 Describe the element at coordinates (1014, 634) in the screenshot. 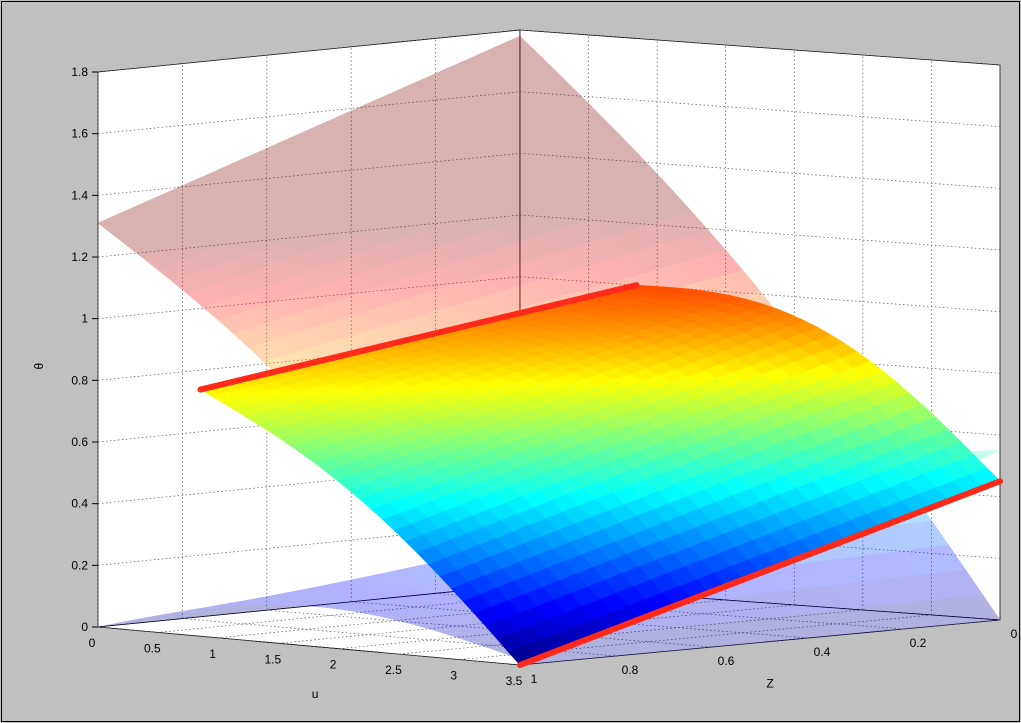

I see `z-tick-label: 0` at that location.